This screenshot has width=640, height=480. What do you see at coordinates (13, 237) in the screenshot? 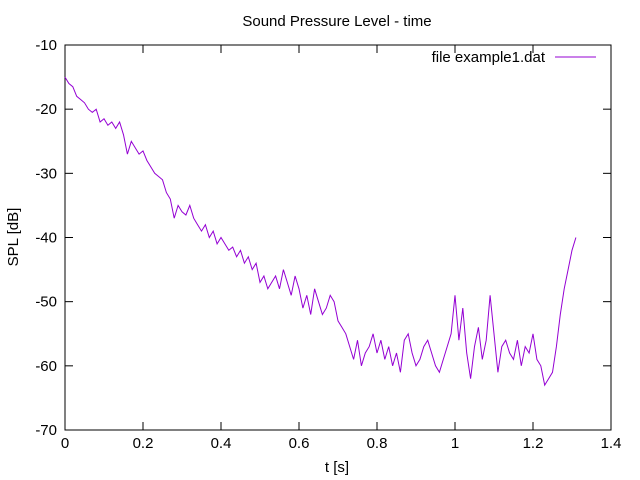
I see `y-axis-label: SPL [dB]` at bounding box center [13, 237].